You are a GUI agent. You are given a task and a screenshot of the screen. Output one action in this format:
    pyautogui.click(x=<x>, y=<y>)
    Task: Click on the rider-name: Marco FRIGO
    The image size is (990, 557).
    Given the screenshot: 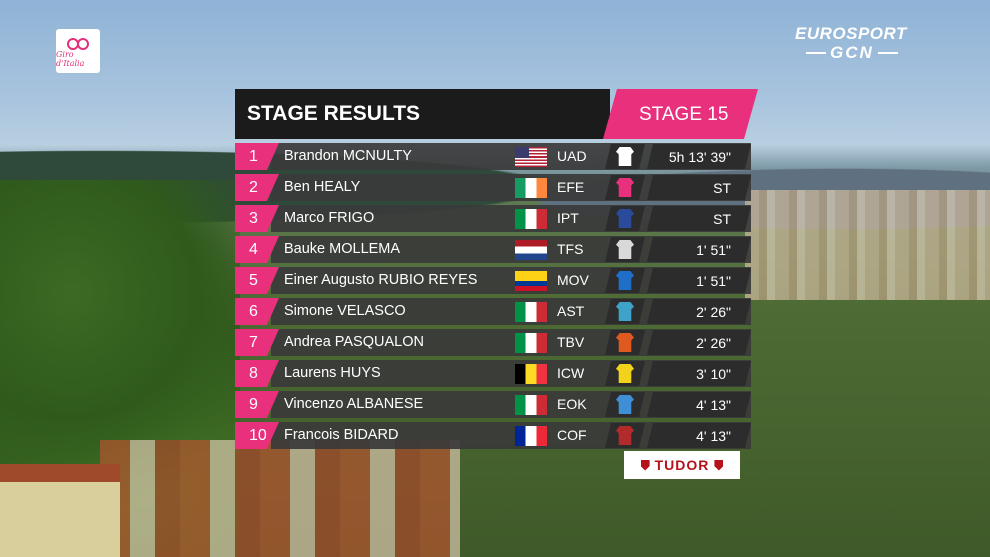 What is the action you would take?
    pyautogui.click(x=329, y=218)
    